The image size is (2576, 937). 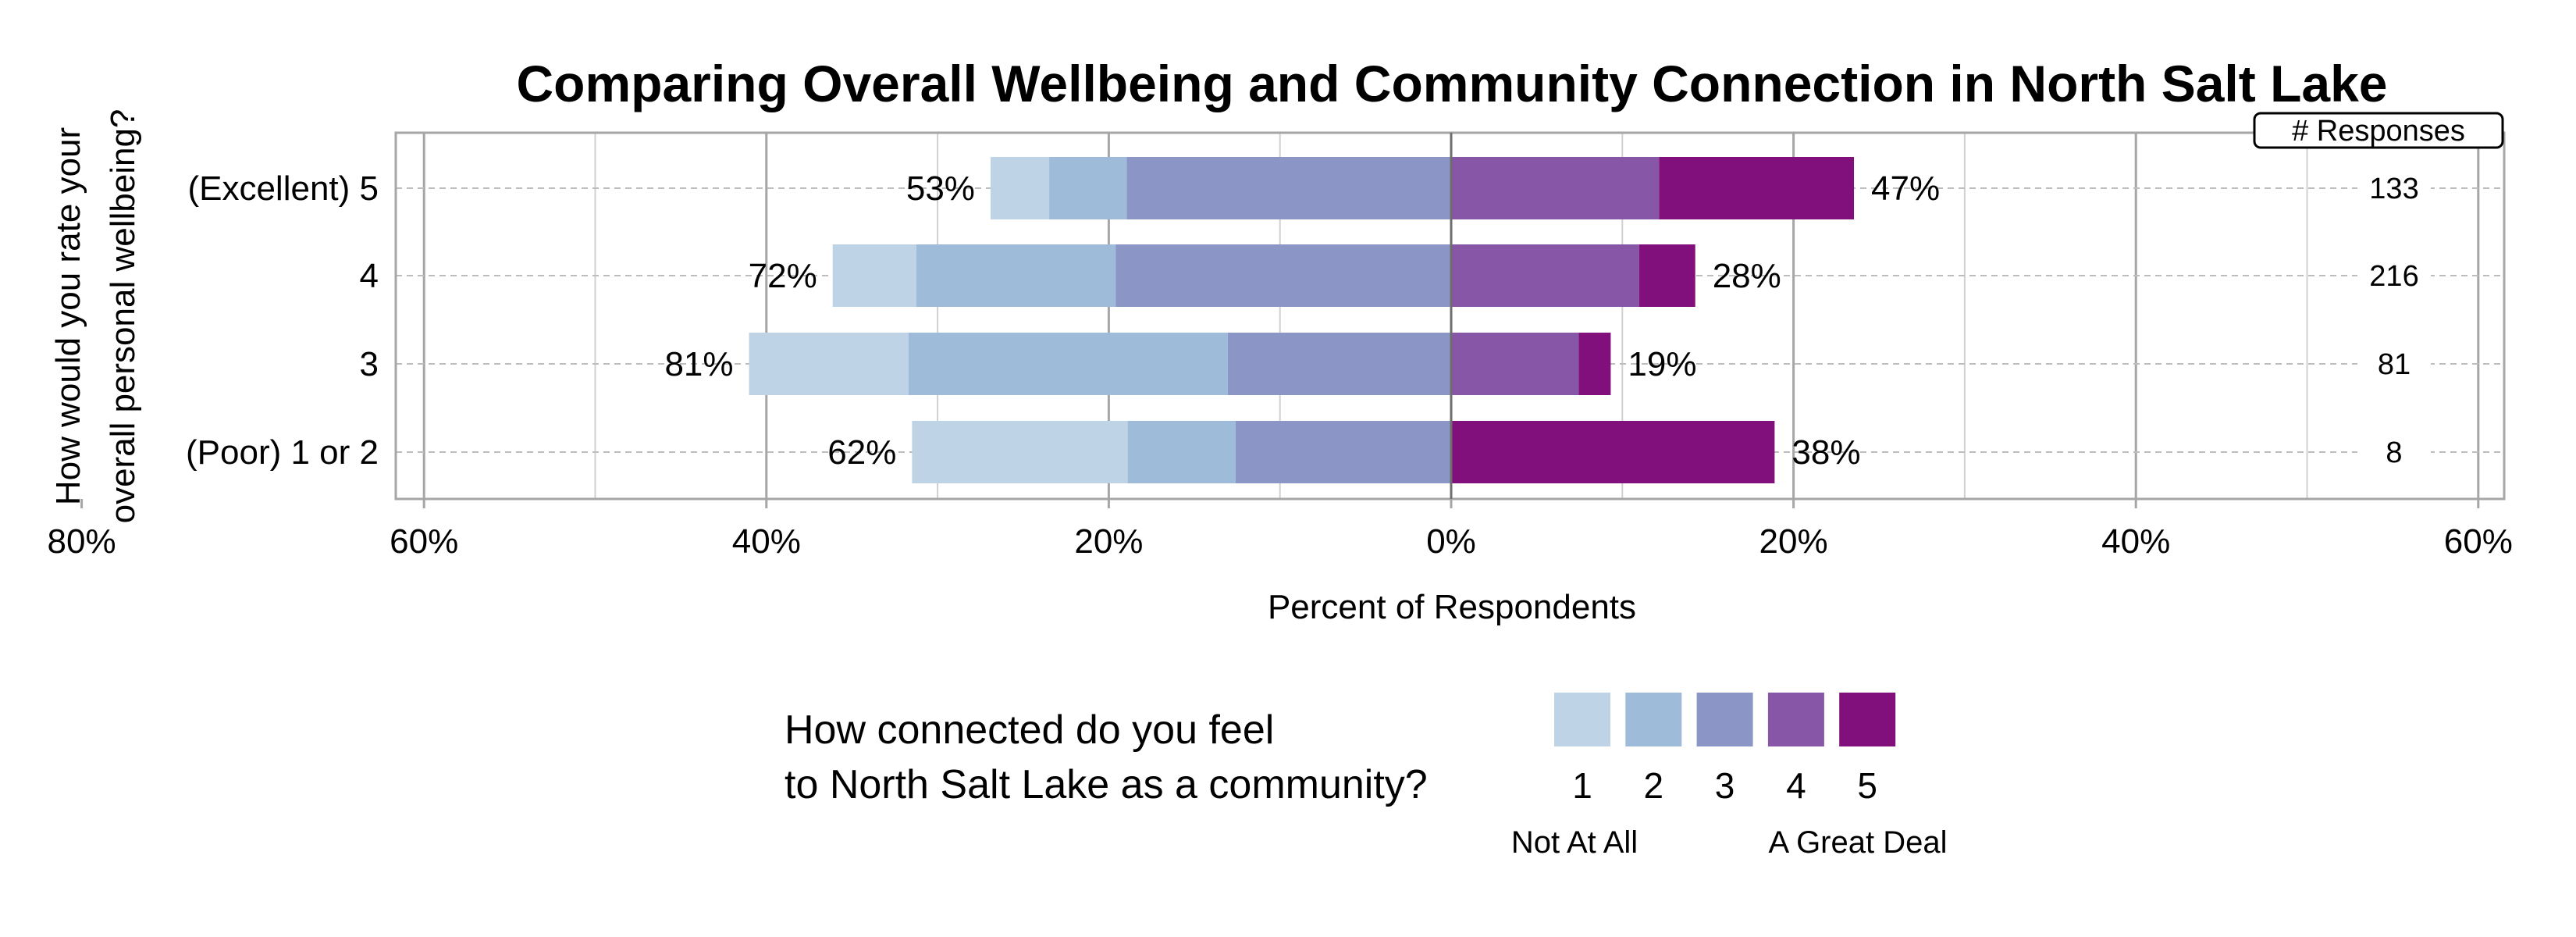 What do you see at coordinates (82, 541) in the screenshot?
I see `x-tick-label: 80%` at bounding box center [82, 541].